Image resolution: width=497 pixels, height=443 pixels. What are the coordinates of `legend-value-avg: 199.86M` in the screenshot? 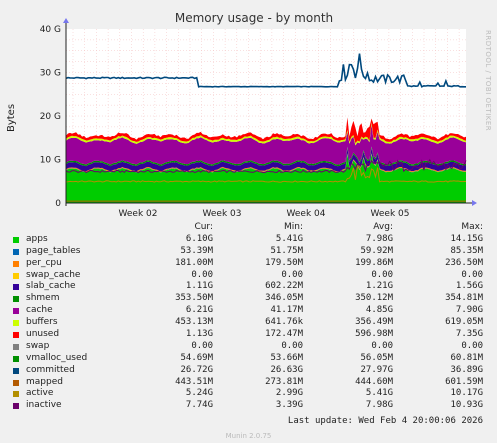 It's located at (374, 262).